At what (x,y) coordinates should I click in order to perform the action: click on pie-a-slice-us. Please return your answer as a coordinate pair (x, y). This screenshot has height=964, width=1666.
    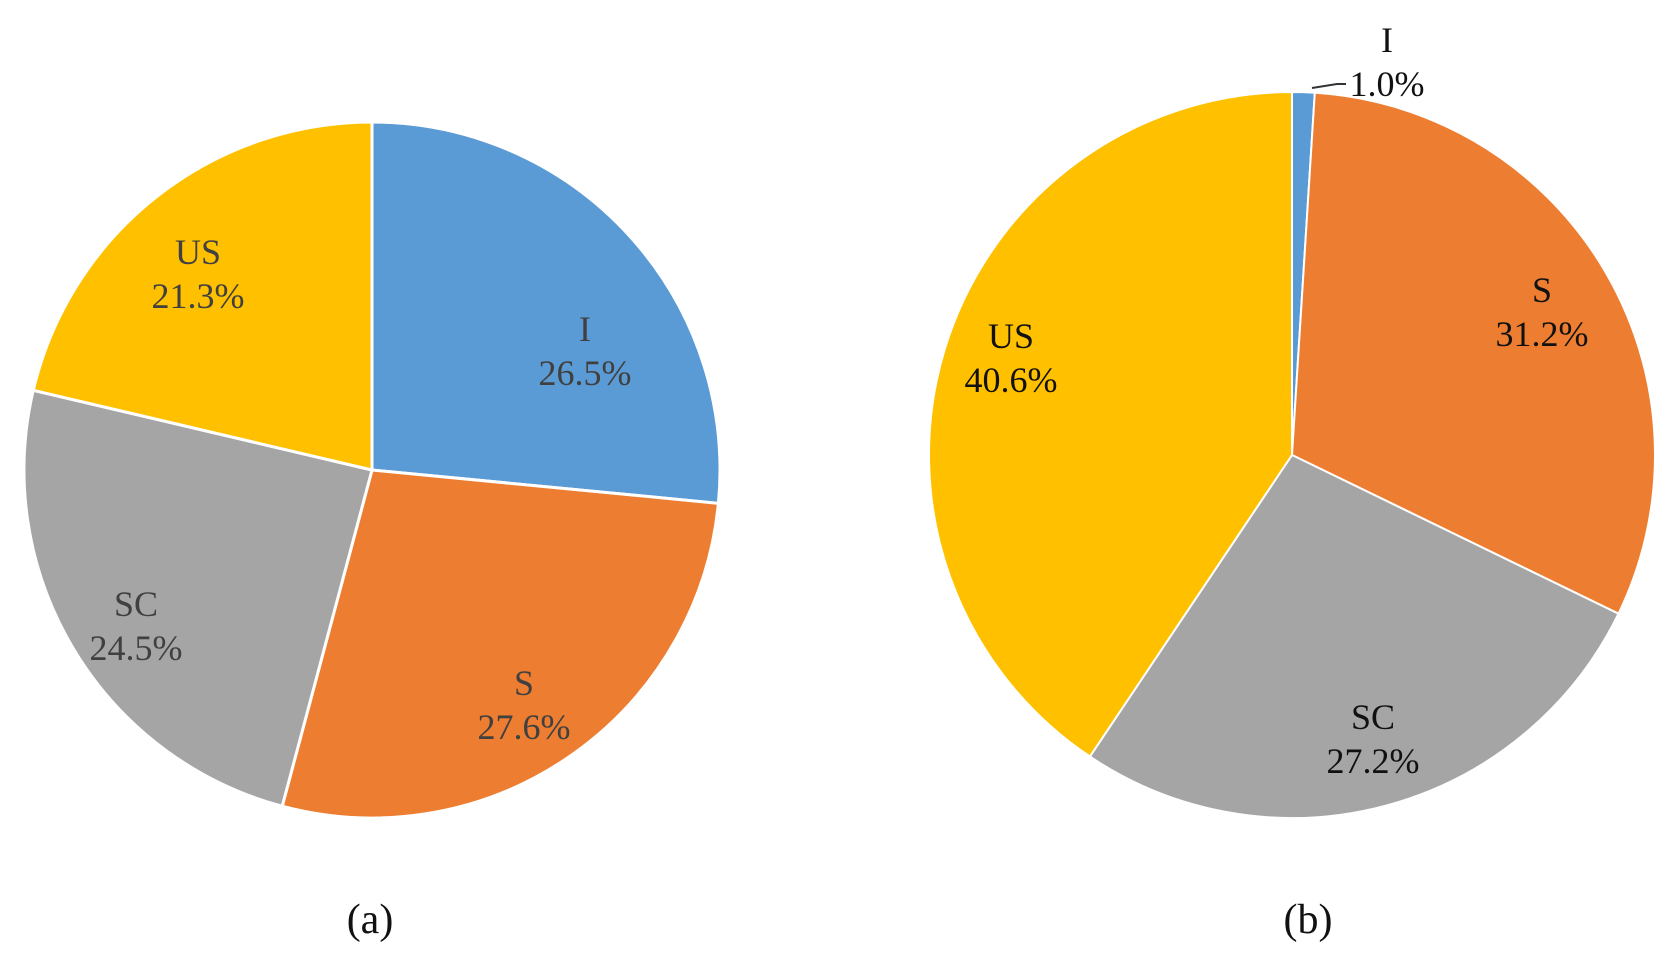
    Looking at the image, I should click on (202, 296).